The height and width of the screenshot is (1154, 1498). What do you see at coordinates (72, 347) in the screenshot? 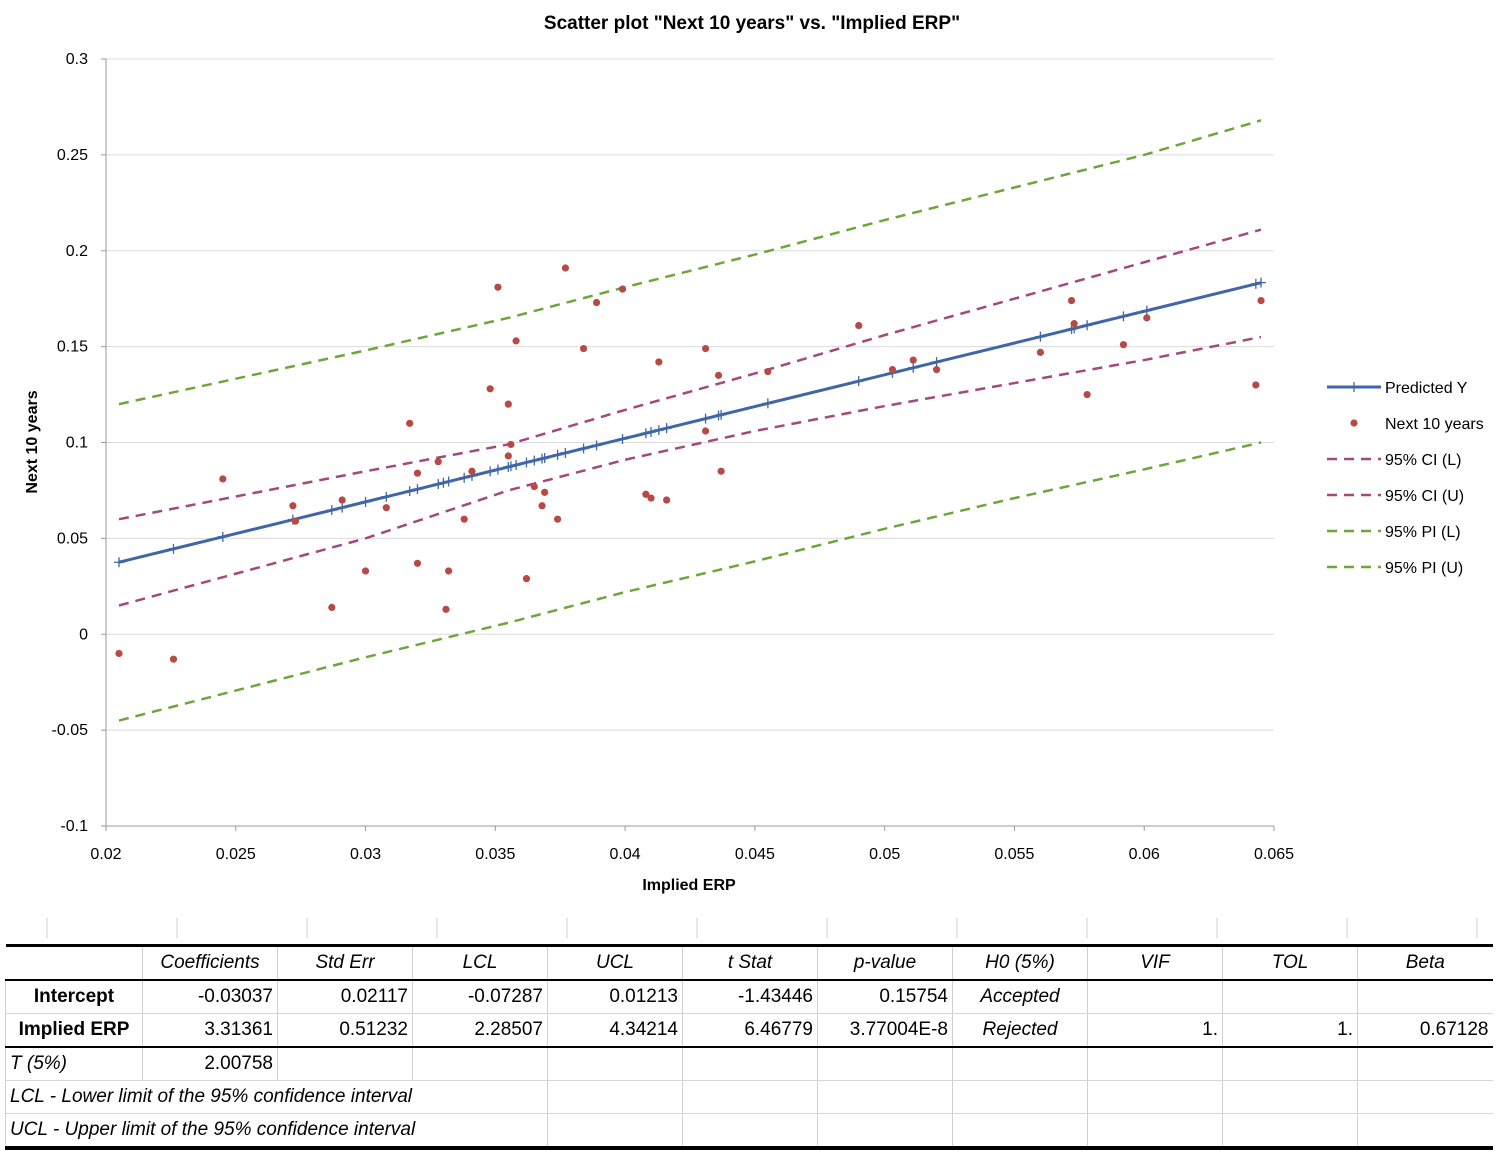
I see `y-tick-label: 0.15` at bounding box center [72, 347].